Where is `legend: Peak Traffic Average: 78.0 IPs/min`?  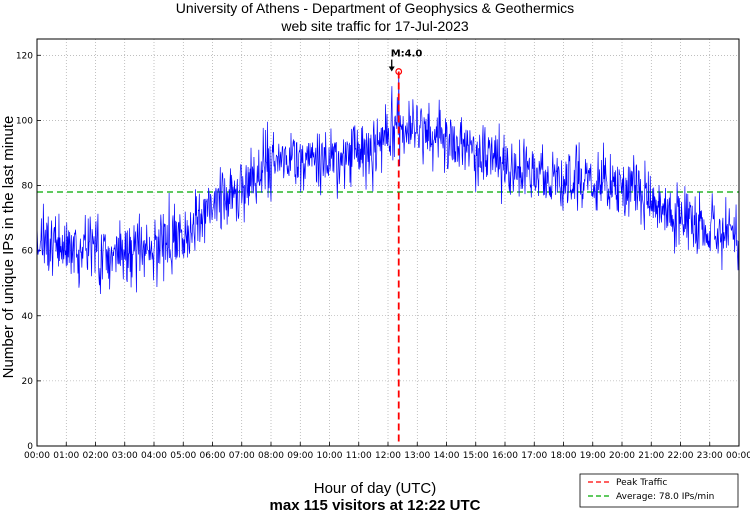
legend: Peak Traffic Average: 78.0 IPs/min is located at coordinates (659, 490).